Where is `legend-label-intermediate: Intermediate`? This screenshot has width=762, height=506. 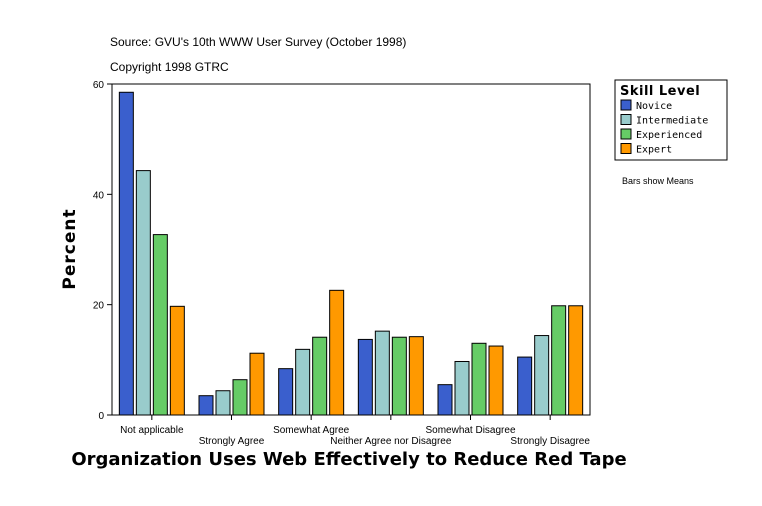
legend-label-intermediate: Intermediate is located at coordinates (672, 121).